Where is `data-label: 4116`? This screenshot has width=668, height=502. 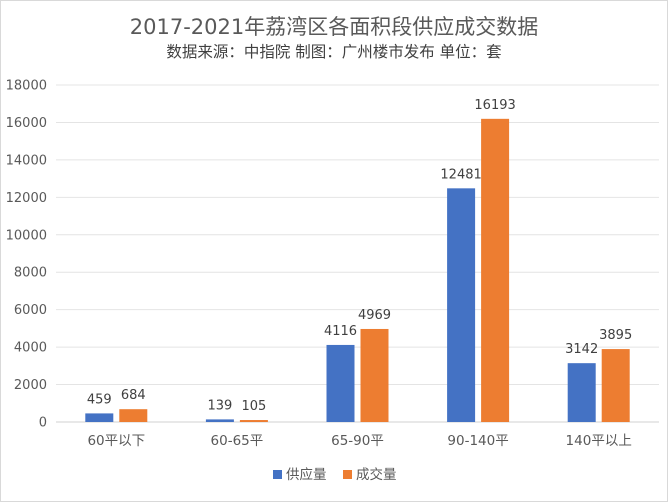
data-label: 4116 is located at coordinates (340, 331).